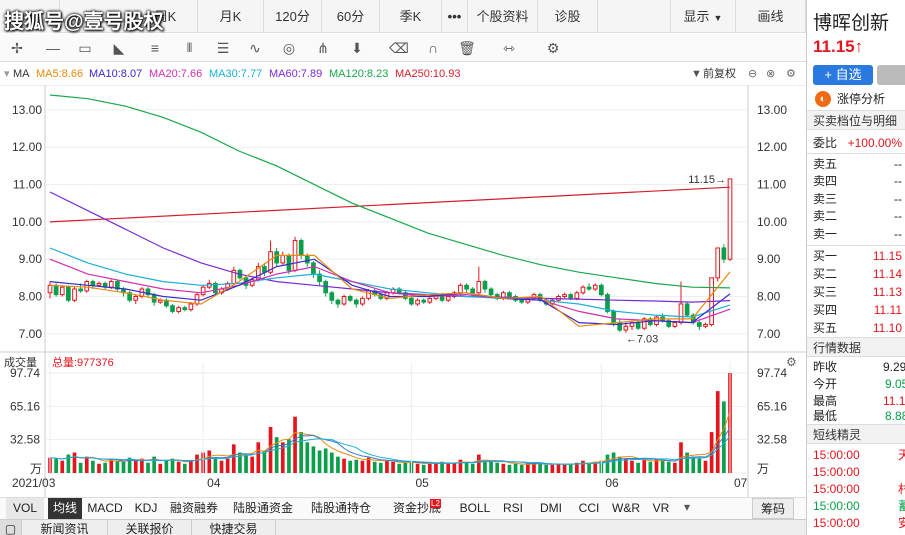 The image size is (905, 535). Describe the element at coordinates (859, 256) in the screenshot. I see `bid-row: 买一 11.15` at that location.